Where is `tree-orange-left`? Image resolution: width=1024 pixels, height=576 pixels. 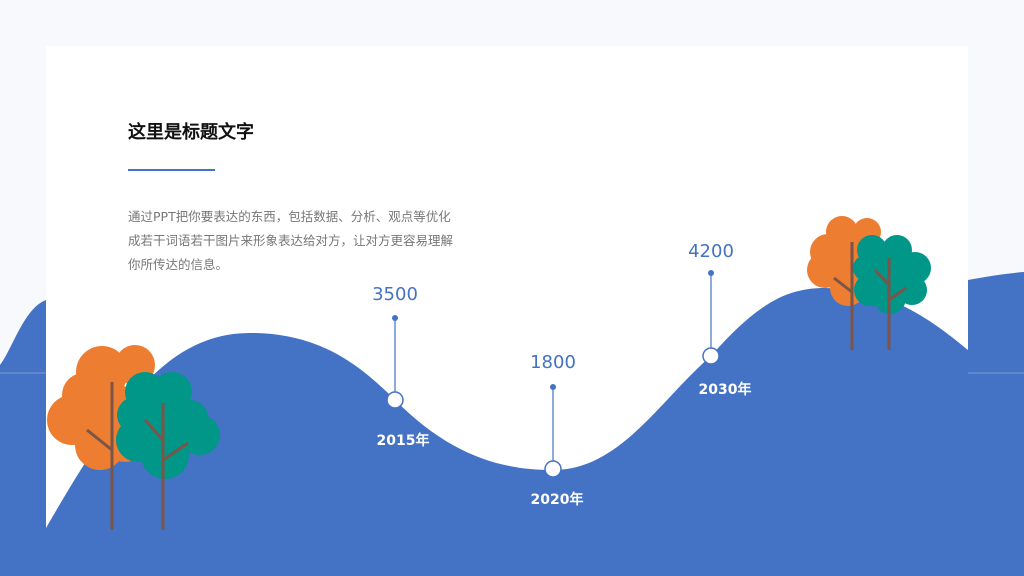 tree-orange-left is located at coordinates (101, 437).